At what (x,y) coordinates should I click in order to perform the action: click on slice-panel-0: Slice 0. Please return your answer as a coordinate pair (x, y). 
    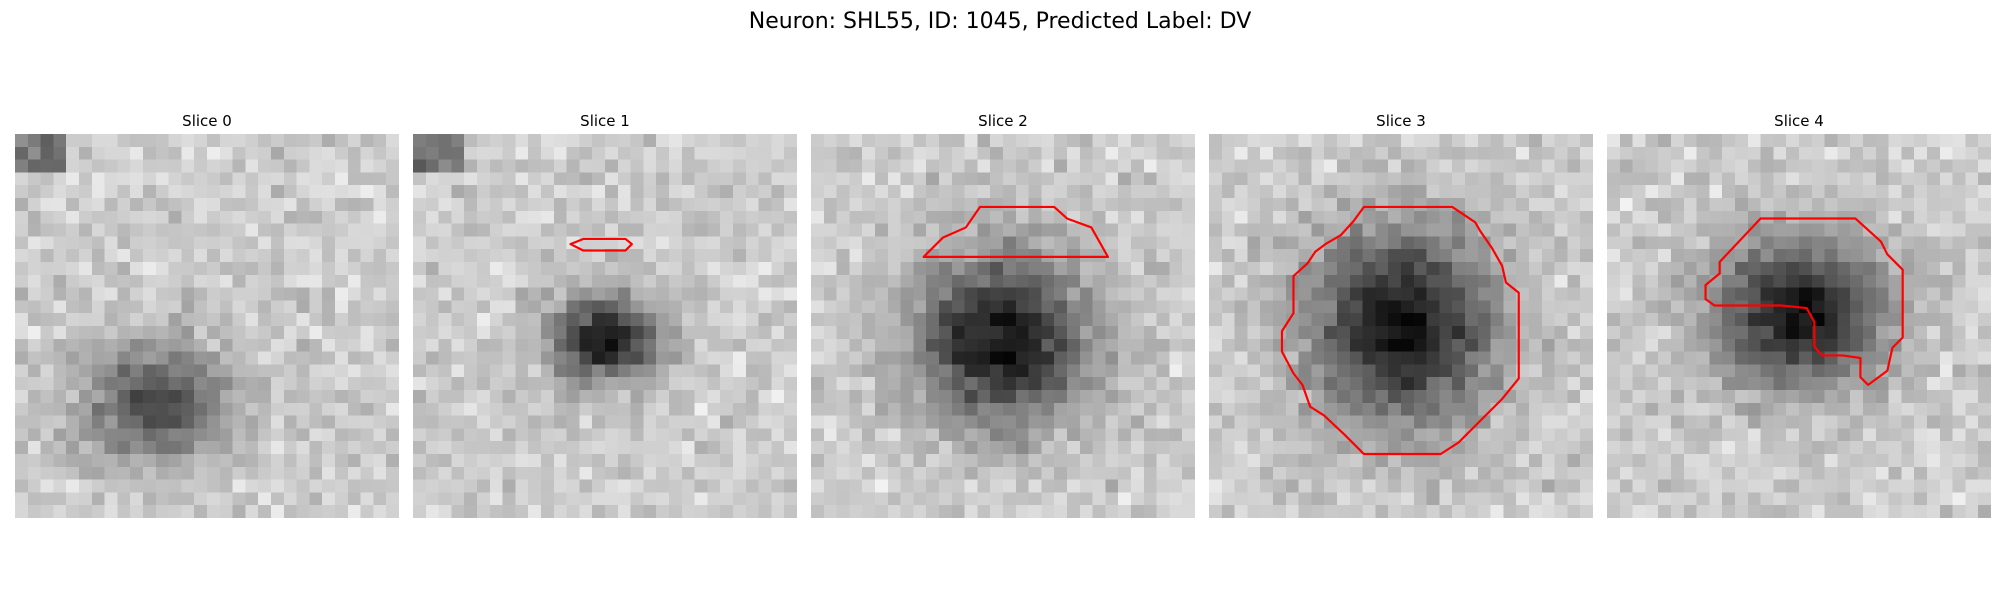
    Looking at the image, I should click on (207, 313).